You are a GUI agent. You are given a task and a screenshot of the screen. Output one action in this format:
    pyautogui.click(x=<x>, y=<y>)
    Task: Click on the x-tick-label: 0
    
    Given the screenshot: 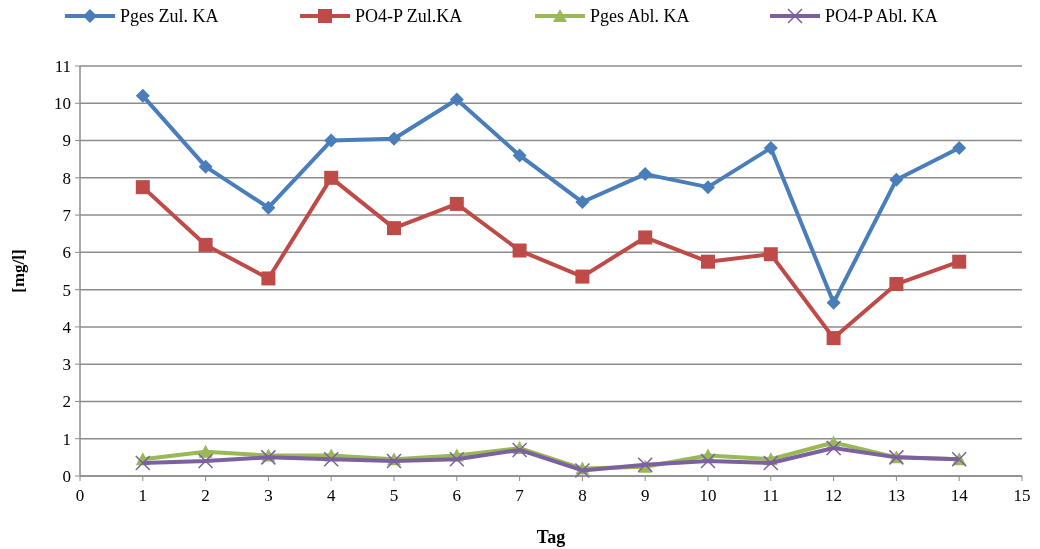 What is the action you would take?
    pyautogui.click(x=80, y=495)
    